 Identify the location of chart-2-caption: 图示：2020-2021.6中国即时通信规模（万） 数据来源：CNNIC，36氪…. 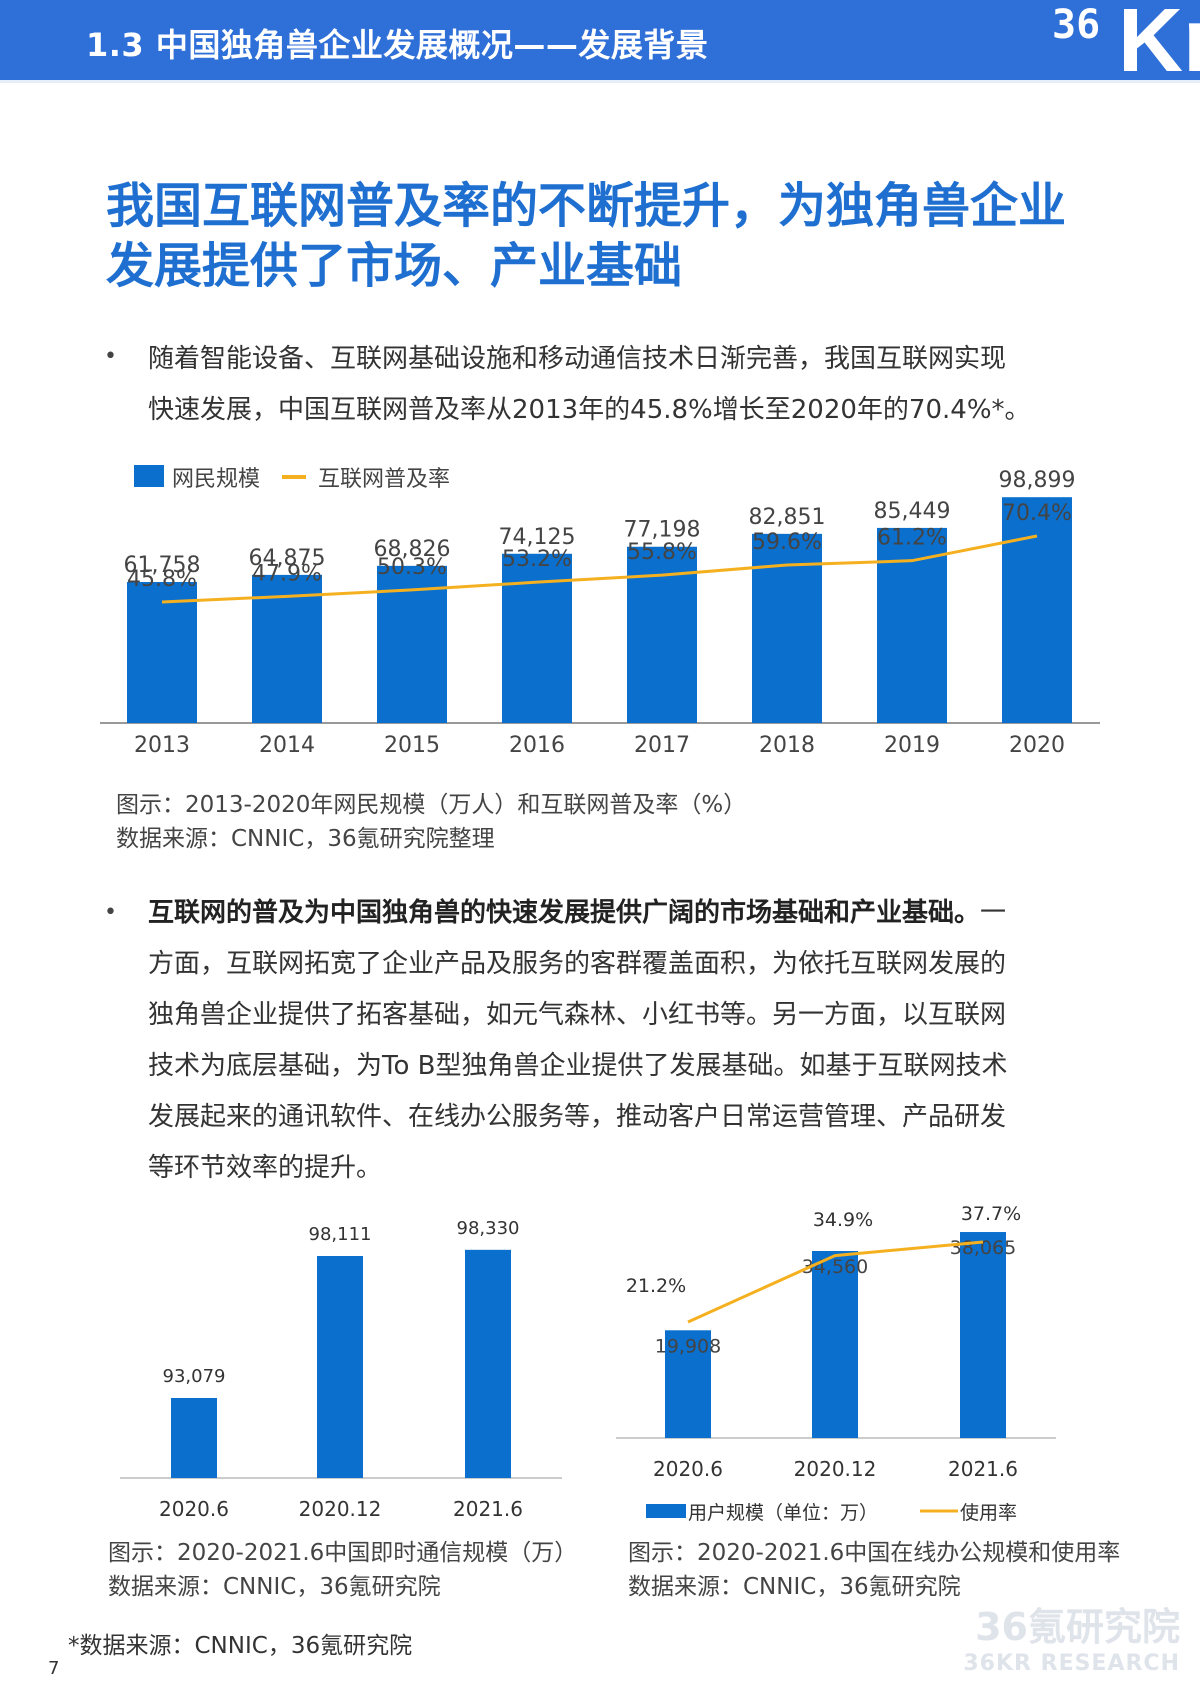
(342, 1570).